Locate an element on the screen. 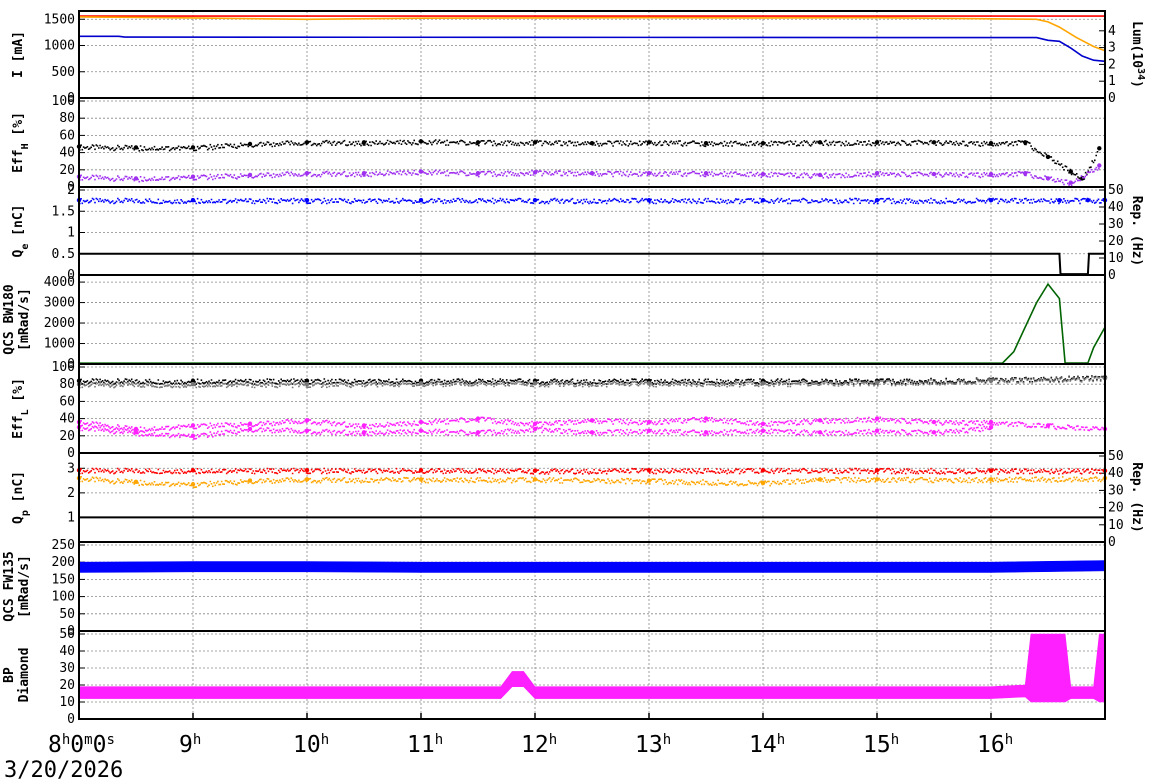 Image resolution: width=1172 pixels, height=782 pixels. y-tick-label: 0.5 is located at coordinates (63, 254).